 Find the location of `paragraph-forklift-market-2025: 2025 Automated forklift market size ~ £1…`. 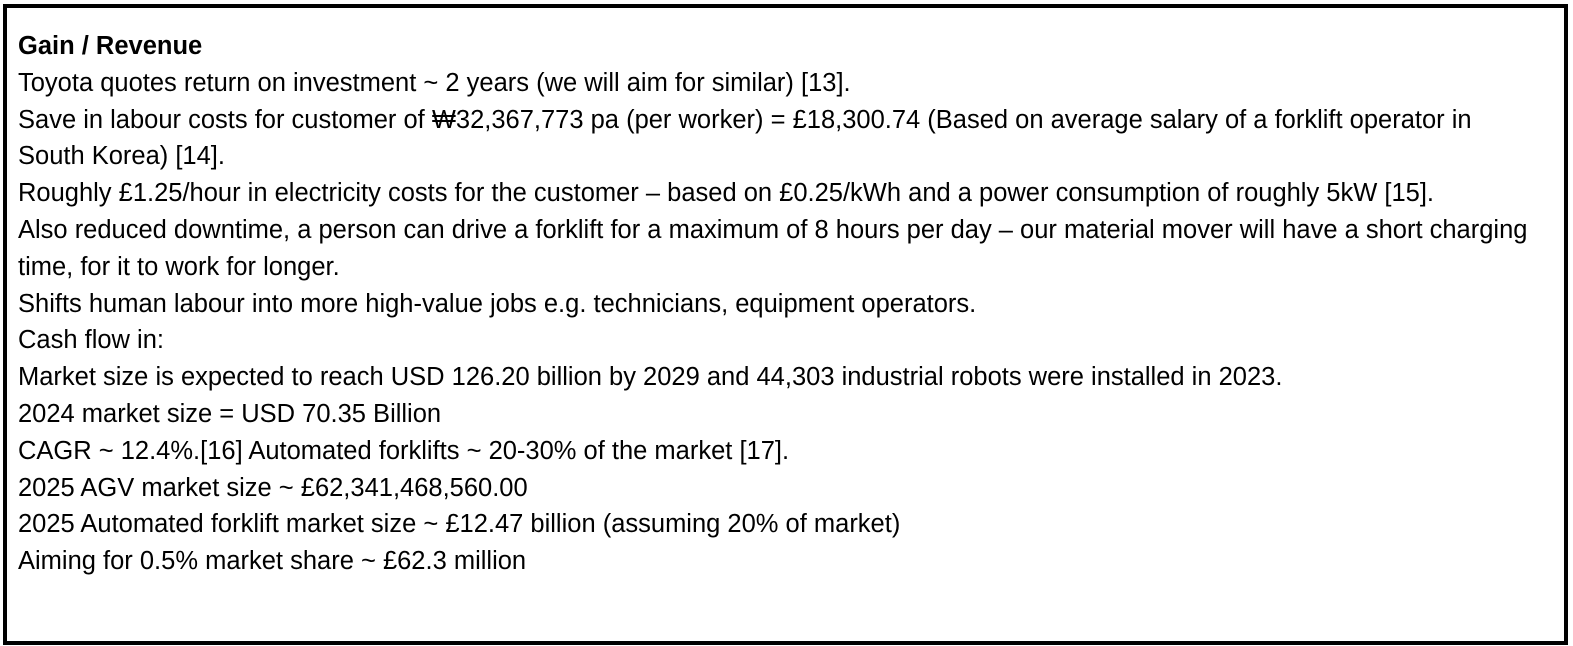

paragraph-forklift-market-2025: 2025 Automated forklift market size ~ £1… is located at coordinates (459, 524).